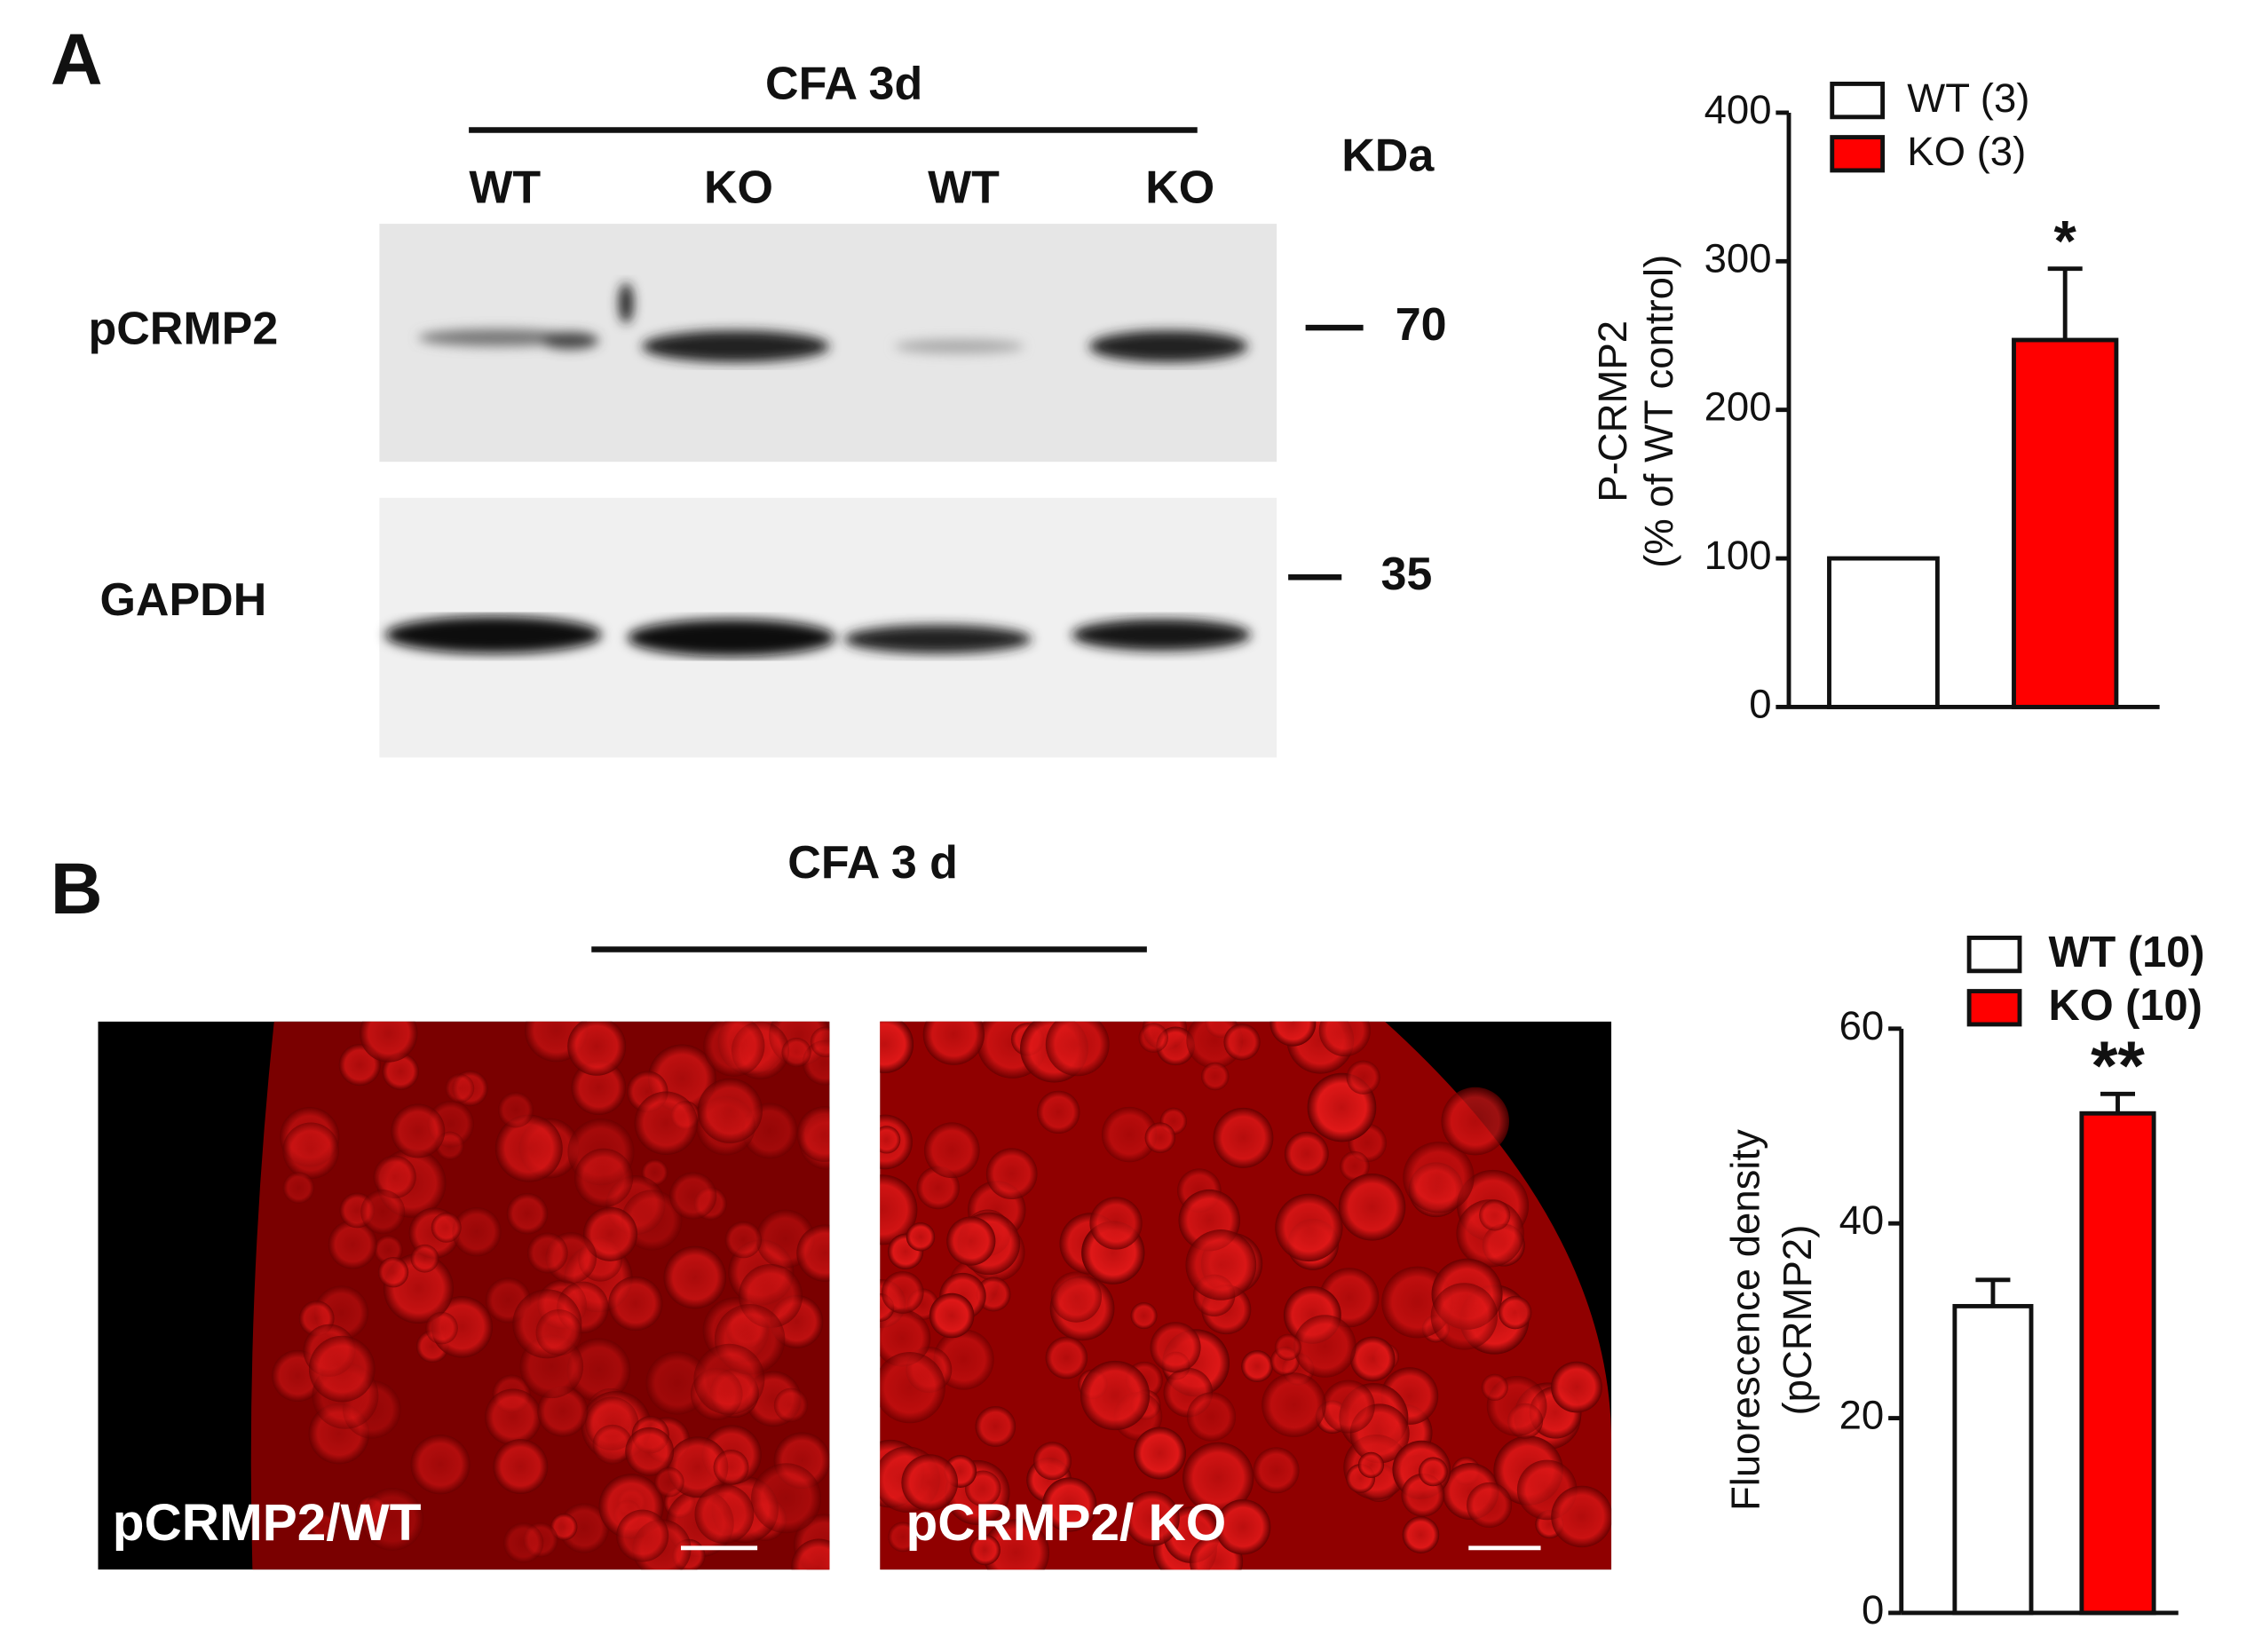 The width and height of the screenshot is (2262, 1652). Describe the element at coordinates (267, 1523) in the screenshot. I see `image-caption: pCRMP2/WT` at that location.